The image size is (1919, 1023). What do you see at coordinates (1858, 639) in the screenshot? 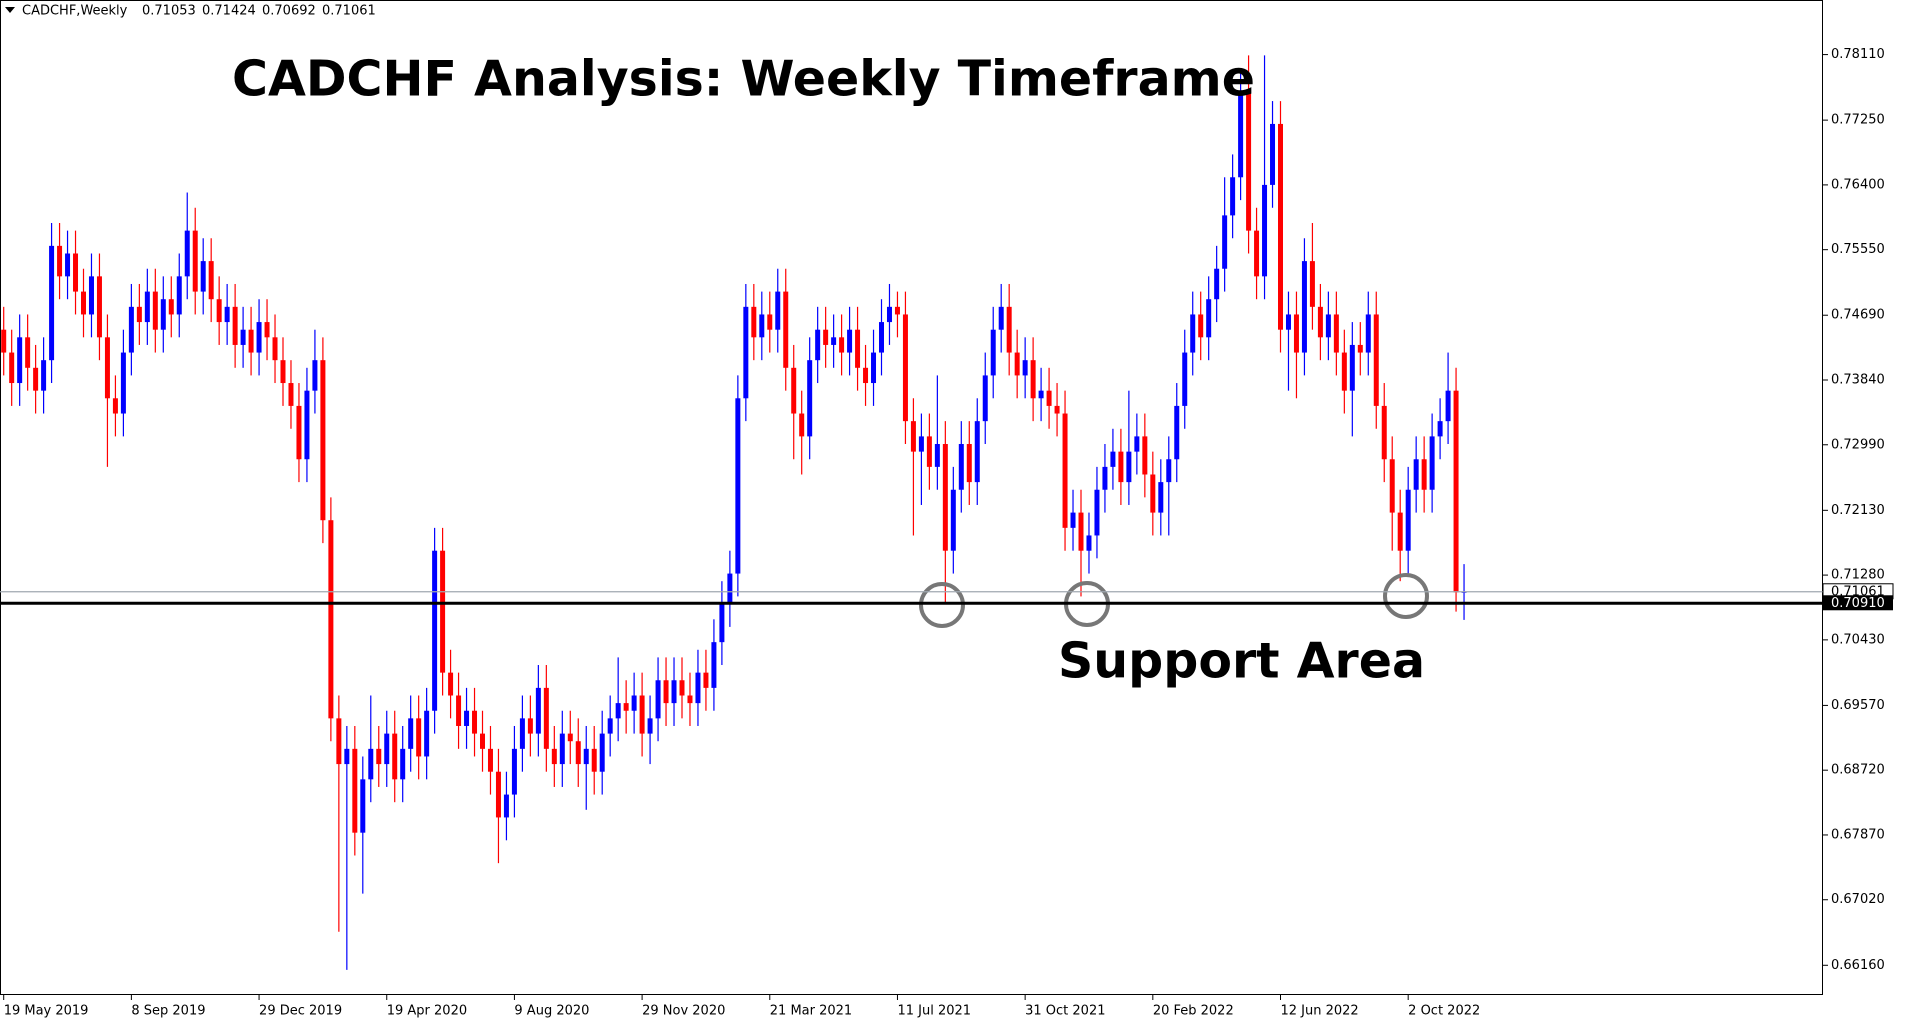
I see `y-tick-label: 0.70430` at bounding box center [1858, 639].